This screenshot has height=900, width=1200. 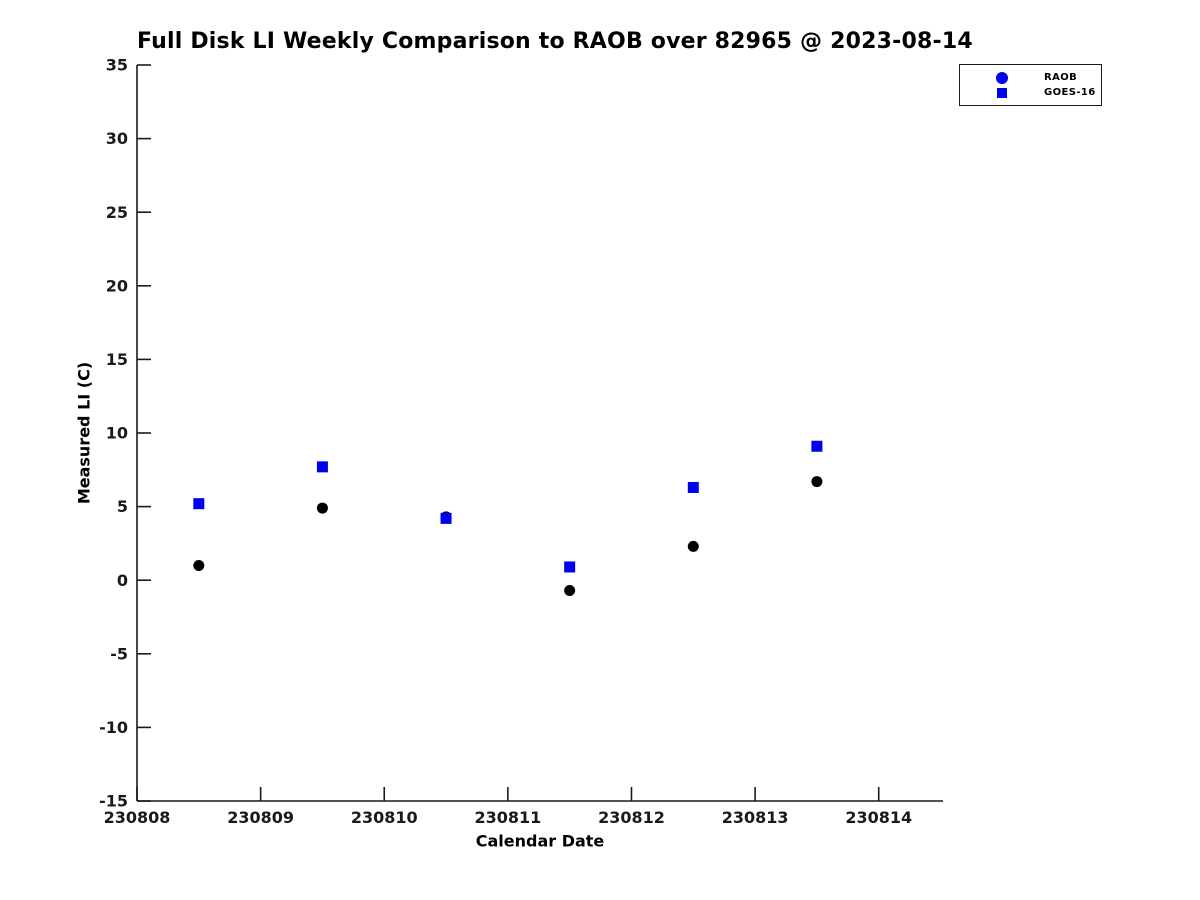 What do you see at coordinates (507, 817) in the screenshot?
I see `x-tick-label: 230811` at bounding box center [507, 817].